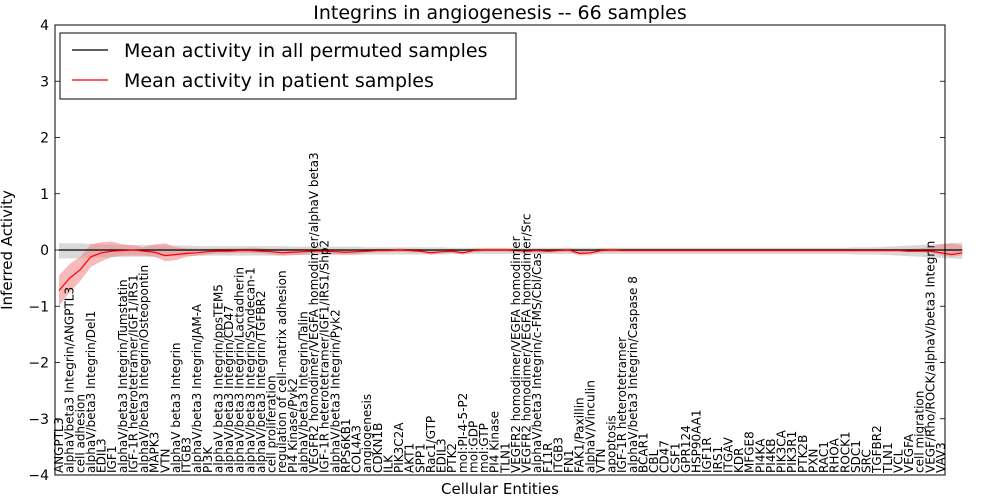  Describe the element at coordinates (484, 448) in the screenshot. I see `x-tick-label: mol:GTP` at that location.